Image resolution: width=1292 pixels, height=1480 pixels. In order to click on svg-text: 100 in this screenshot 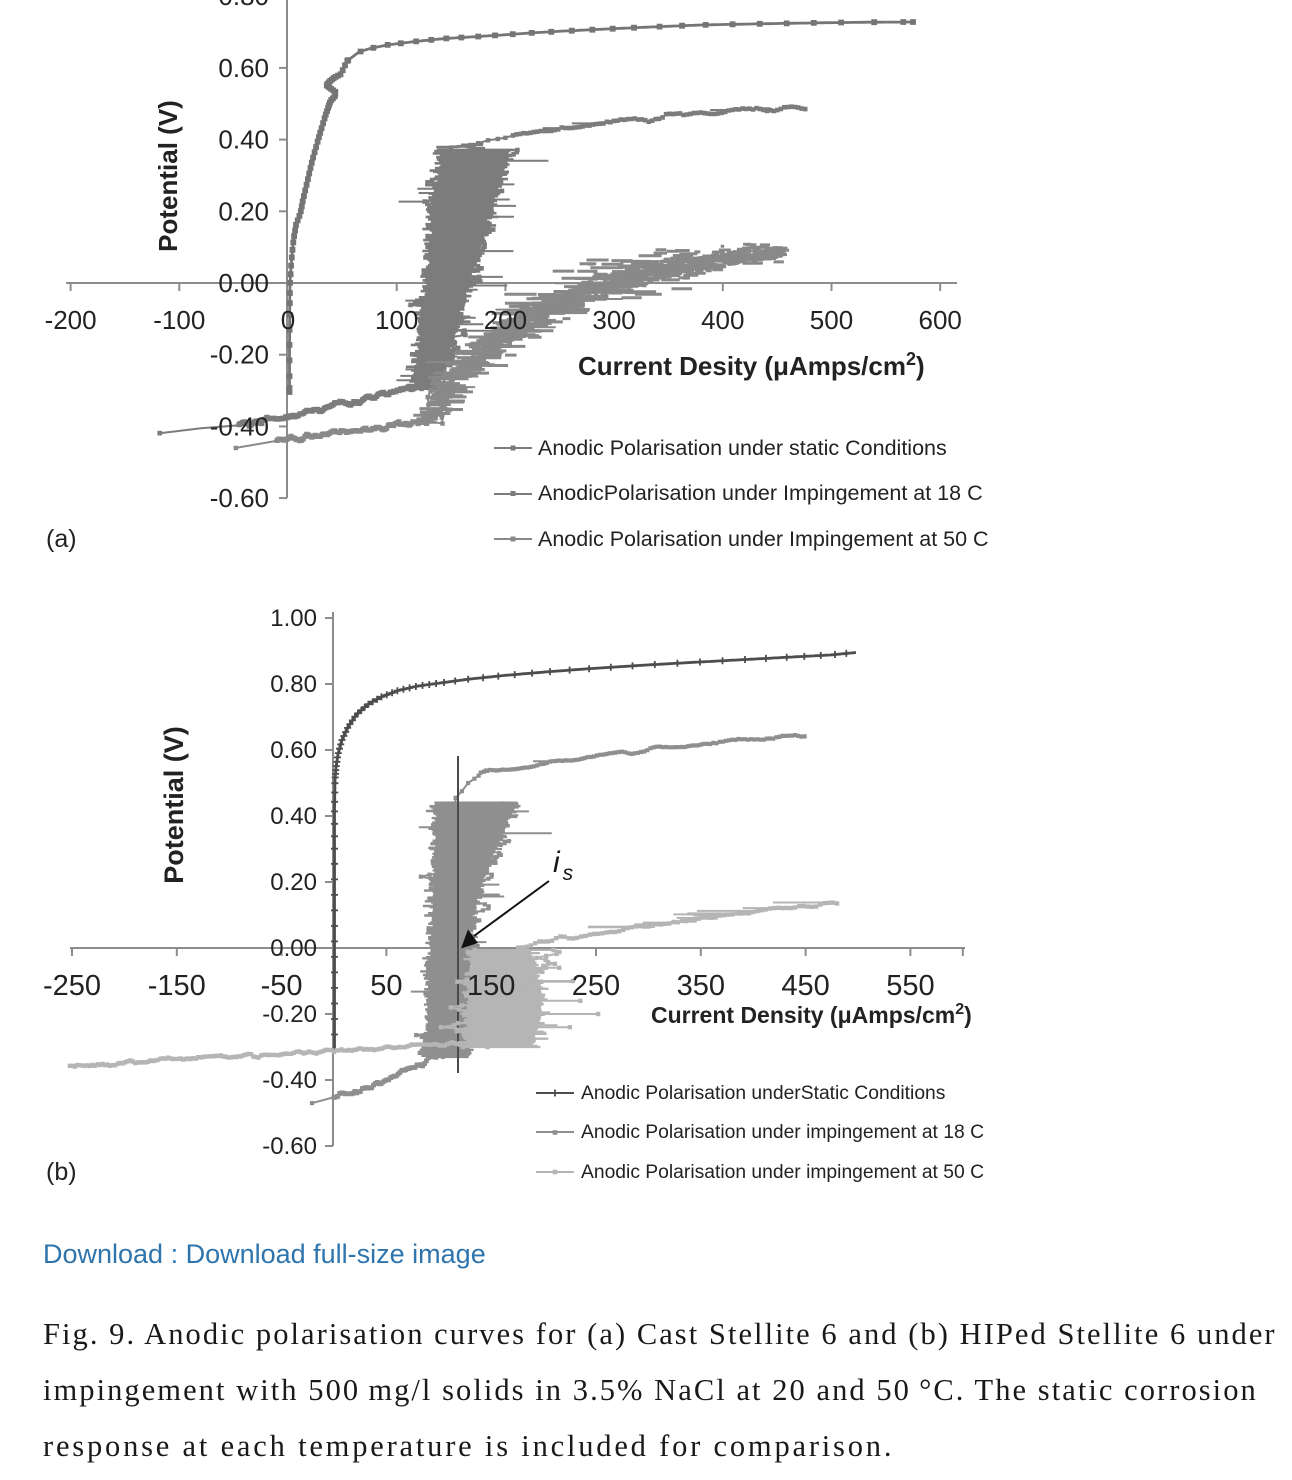, I will do `click(396, 320)`.